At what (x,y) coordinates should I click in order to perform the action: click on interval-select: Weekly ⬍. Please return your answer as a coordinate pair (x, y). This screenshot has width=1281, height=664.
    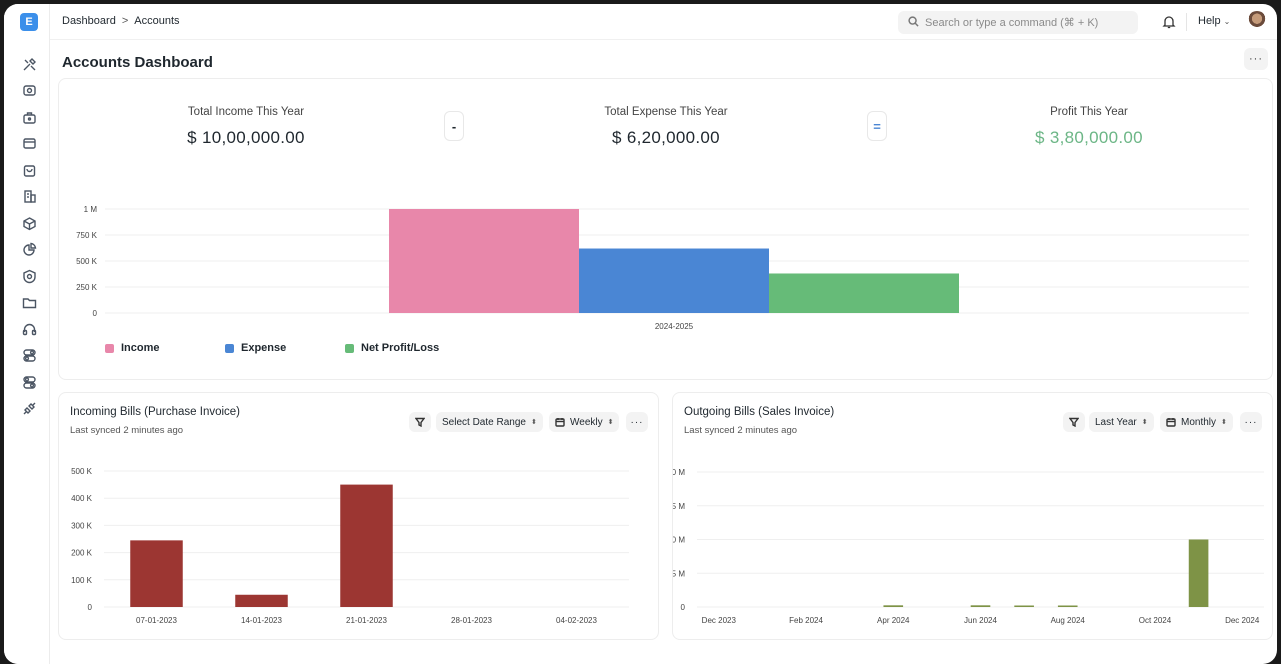
    Looking at the image, I should click on (584, 422).